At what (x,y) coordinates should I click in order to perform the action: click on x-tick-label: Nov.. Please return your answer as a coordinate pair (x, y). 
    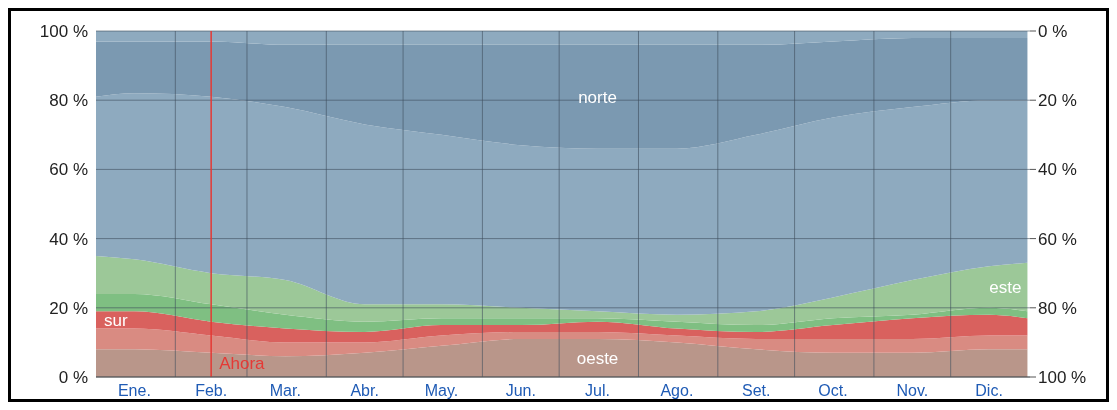
    Looking at the image, I should click on (912, 391).